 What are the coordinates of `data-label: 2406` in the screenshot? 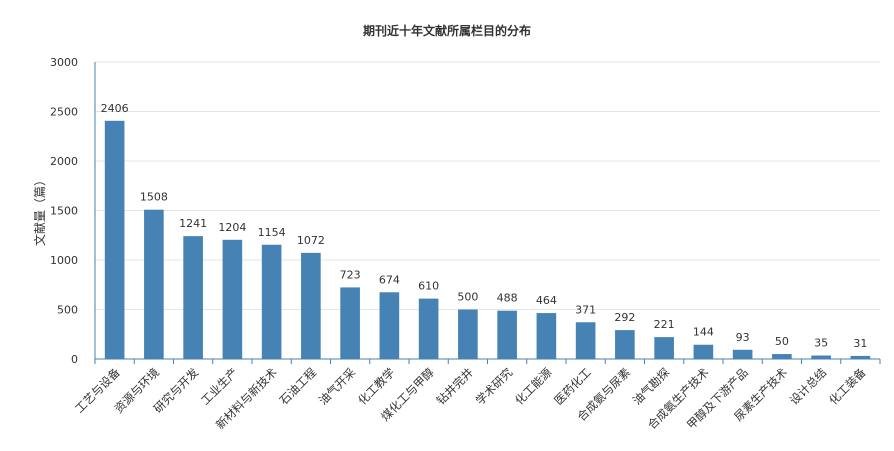 It's located at (115, 108).